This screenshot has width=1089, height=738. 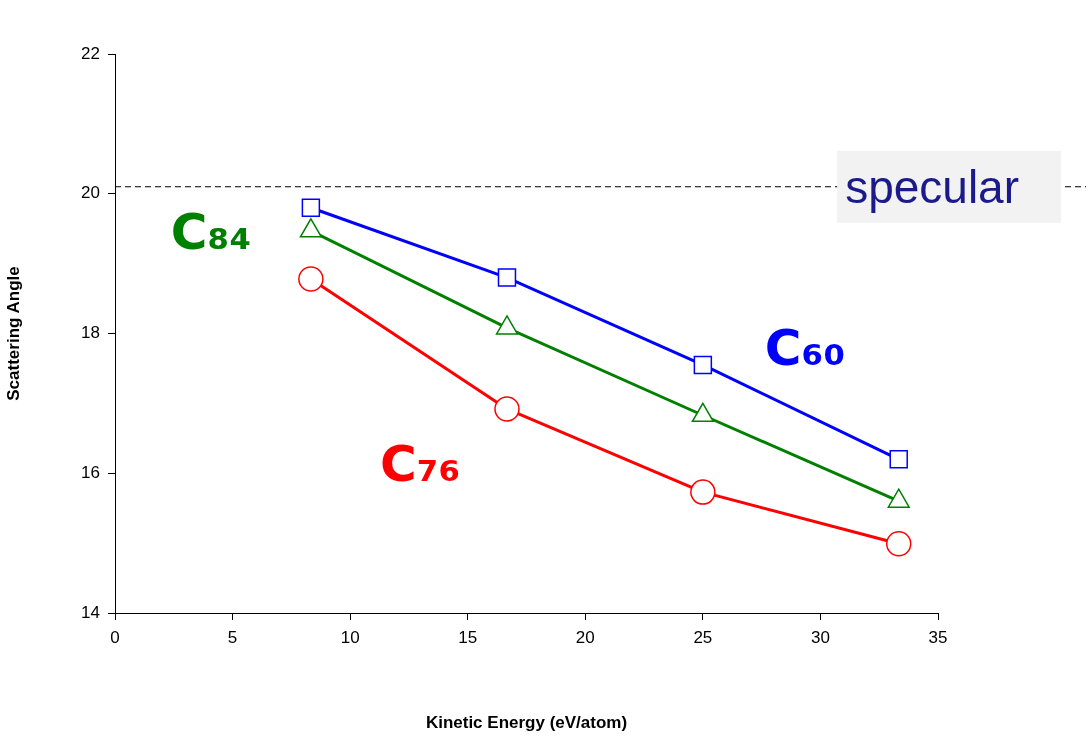 What do you see at coordinates (90, 333) in the screenshot?
I see `y-tick-label: 18` at bounding box center [90, 333].